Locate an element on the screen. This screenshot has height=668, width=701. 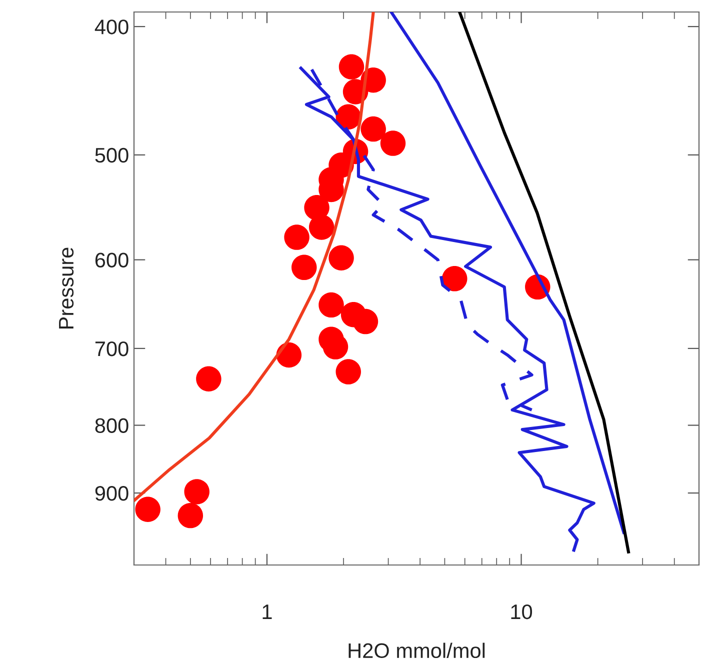
y-axis-title: Pressure is located at coordinates (66, 288).